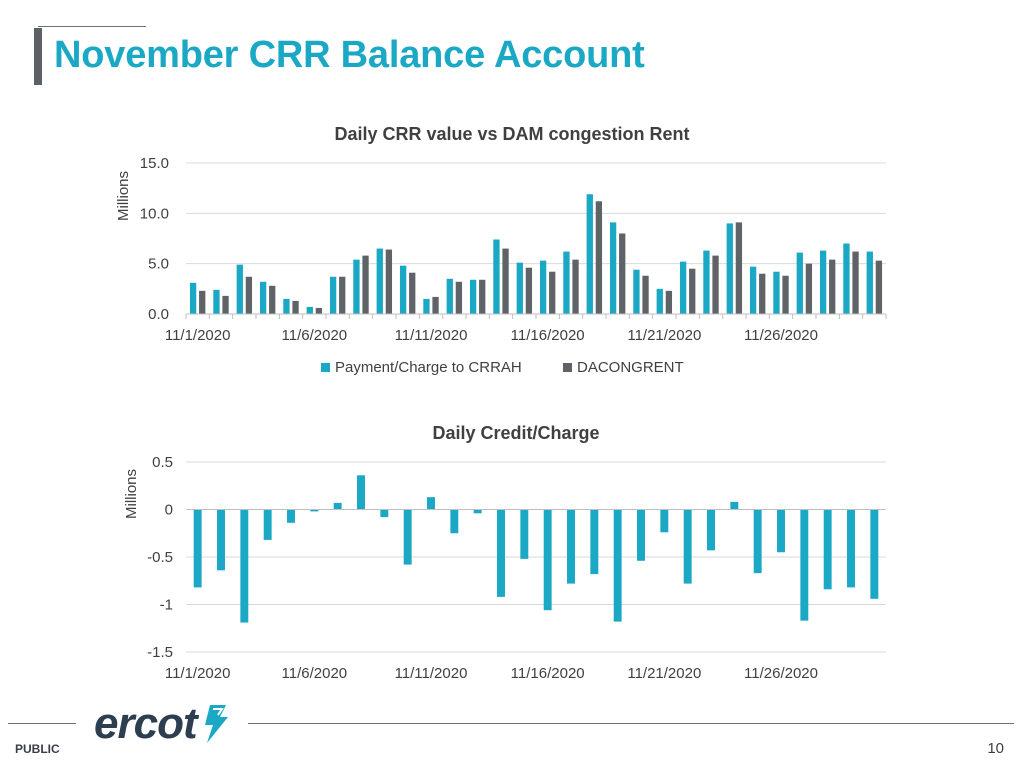  What do you see at coordinates (158, 264) in the screenshot?
I see `y-tick-label: 5.0` at bounding box center [158, 264].